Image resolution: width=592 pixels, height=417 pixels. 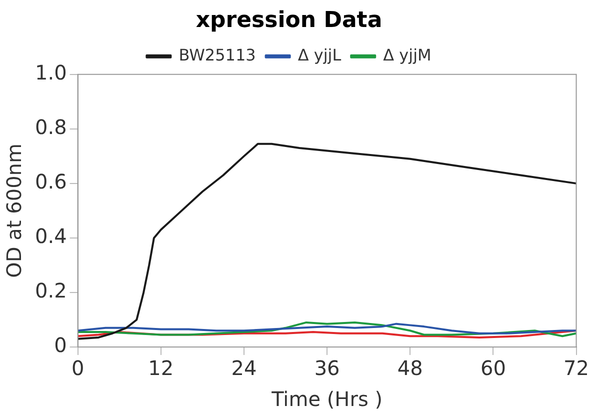 What do you see at coordinates (50, 72) in the screenshot?
I see `y-tick-label: 1.0` at bounding box center [50, 72].